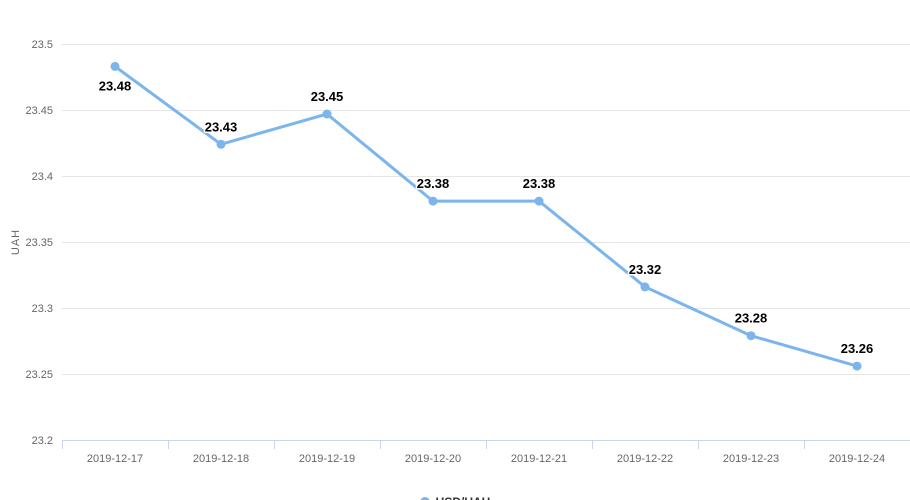  Describe the element at coordinates (42, 309) in the screenshot. I see `y-tick-label: 23.3` at that location.